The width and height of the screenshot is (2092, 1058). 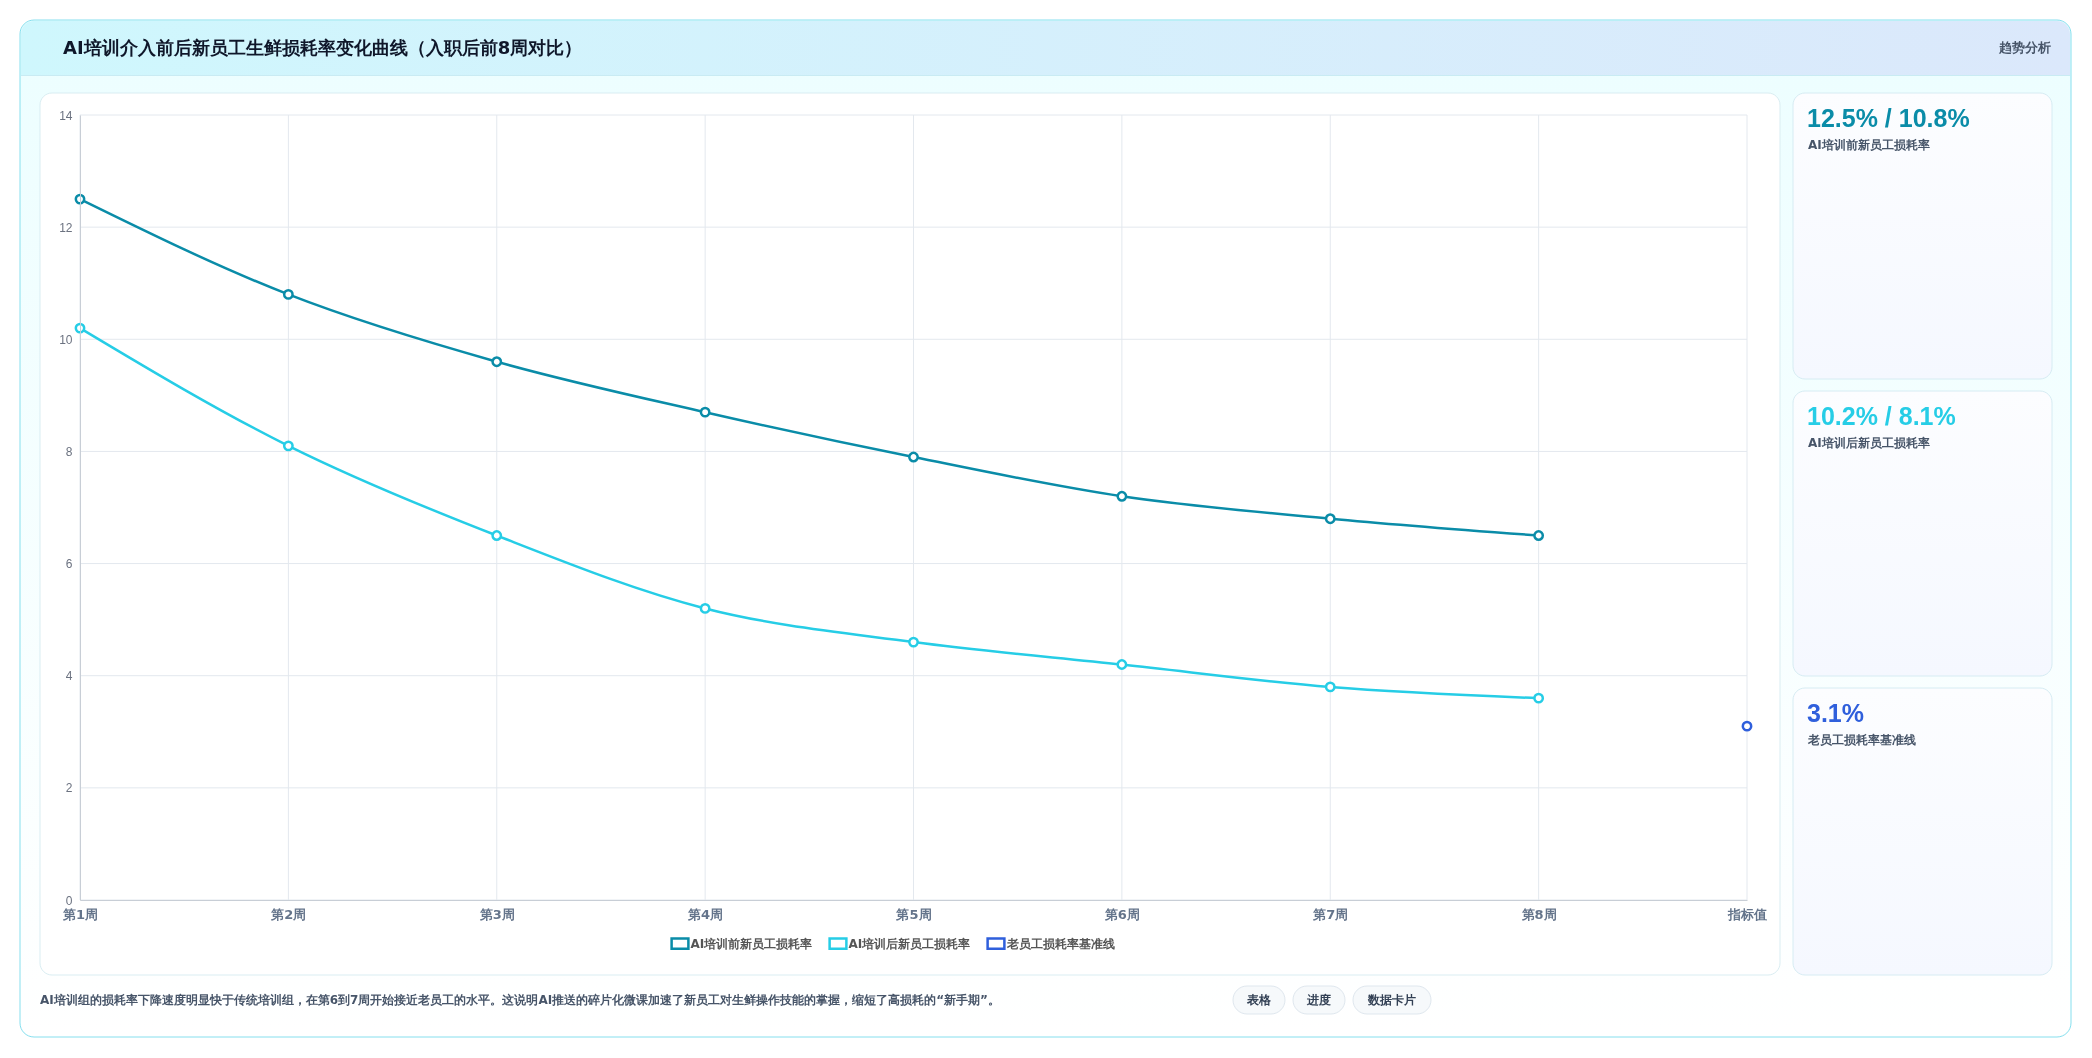 What do you see at coordinates (69, 788) in the screenshot?
I see `y-tick-label: 2` at bounding box center [69, 788].